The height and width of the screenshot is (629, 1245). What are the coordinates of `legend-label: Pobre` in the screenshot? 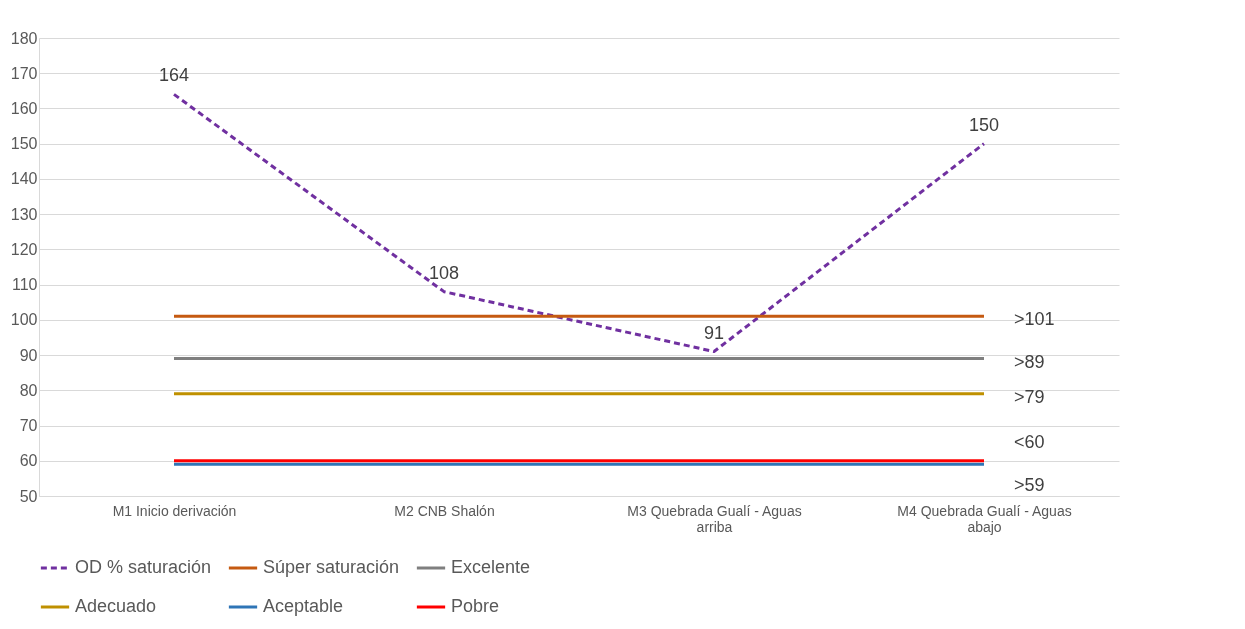 It's located at (475, 606).